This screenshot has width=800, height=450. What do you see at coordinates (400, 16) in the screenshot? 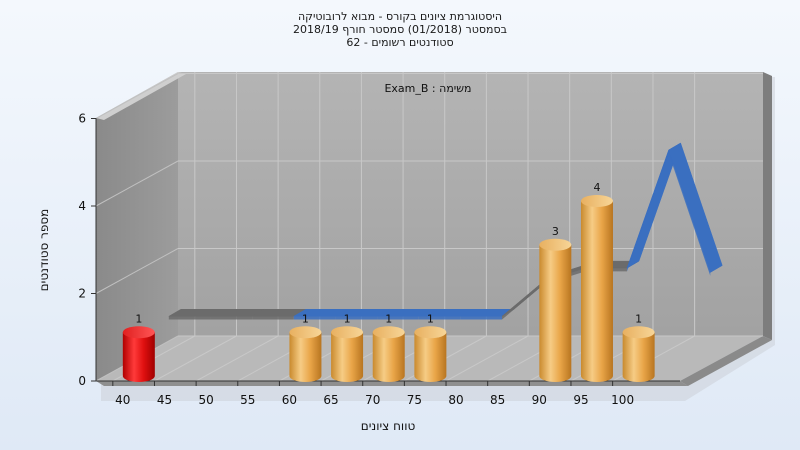
I see `chart-title: היסטוגרמת ציונים בקורס - מבוא לרובוטיקה` at bounding box center [400, 16].